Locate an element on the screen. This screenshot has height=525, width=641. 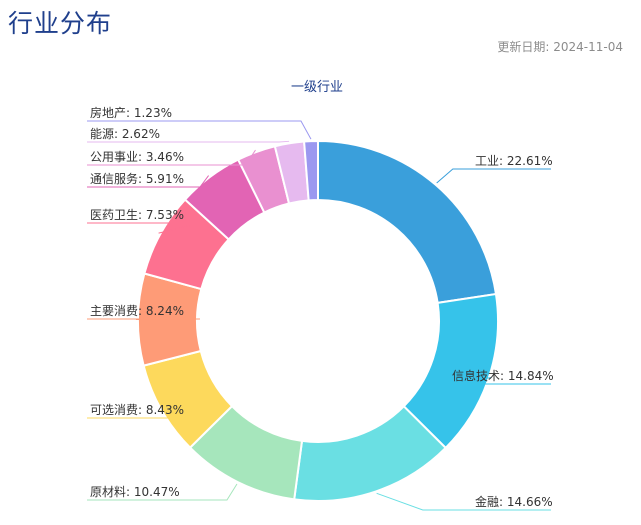
update-date: 更新日期: 2024-11-04 is located at coordinates (560, 47).